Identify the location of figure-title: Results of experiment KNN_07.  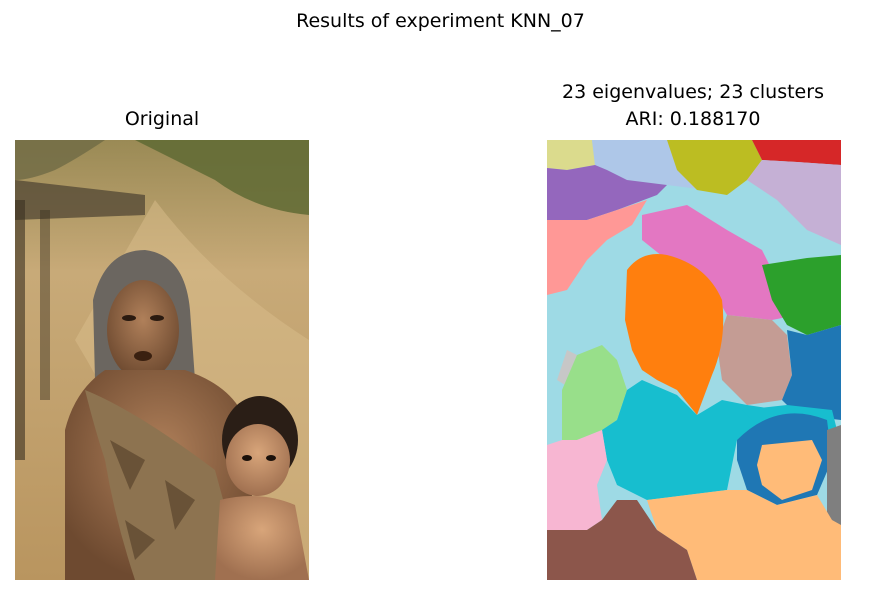
(440, 21).